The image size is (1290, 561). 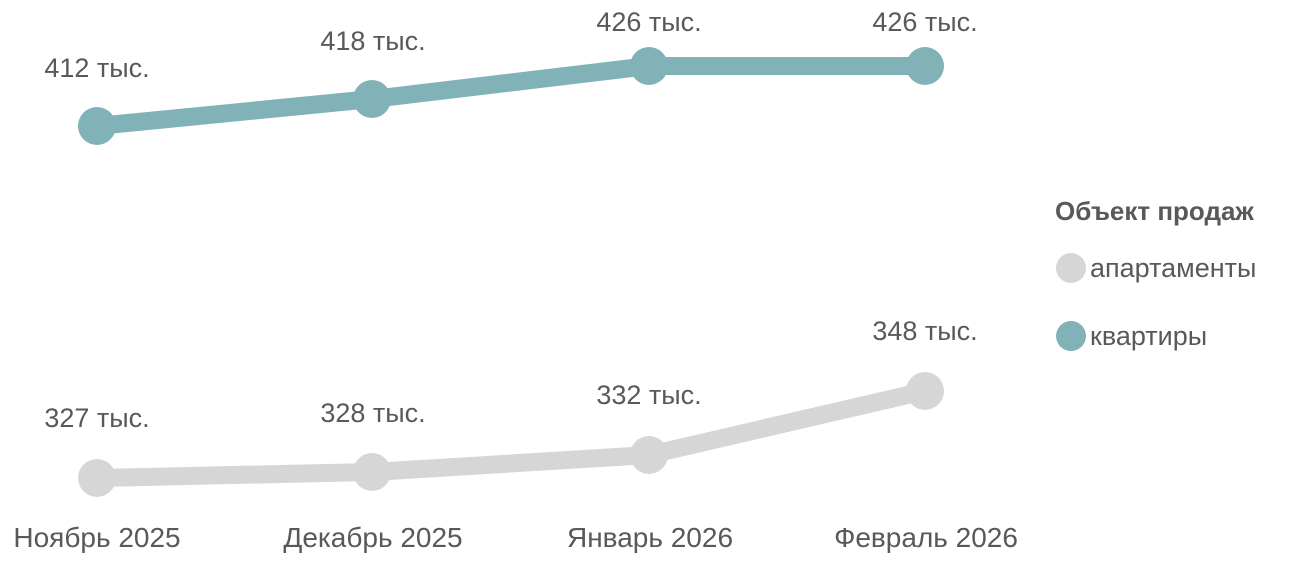 What do you see at coordinates (373, 413) in the screenshot?
I see `data-label-apartamenty: 328 тыс.` at bounding box center [373, 413].